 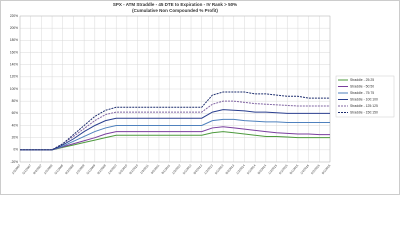 What do you see at coordinates (14, 77) in the screenshot?
I see `y-tick-label: 120%` at bounding box center [14, 77].